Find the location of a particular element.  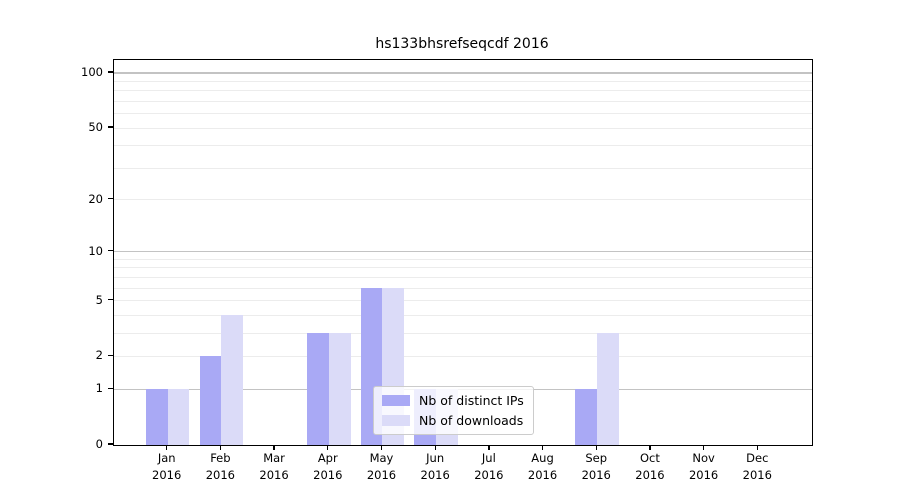

x-tick-label-sep: Sep 2016 is located at coordinates (596, 466).